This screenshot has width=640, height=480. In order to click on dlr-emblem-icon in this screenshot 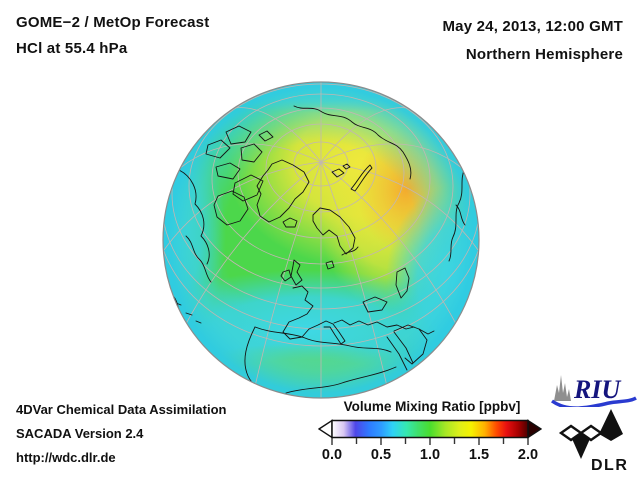, I will do `click(590, 434)`.